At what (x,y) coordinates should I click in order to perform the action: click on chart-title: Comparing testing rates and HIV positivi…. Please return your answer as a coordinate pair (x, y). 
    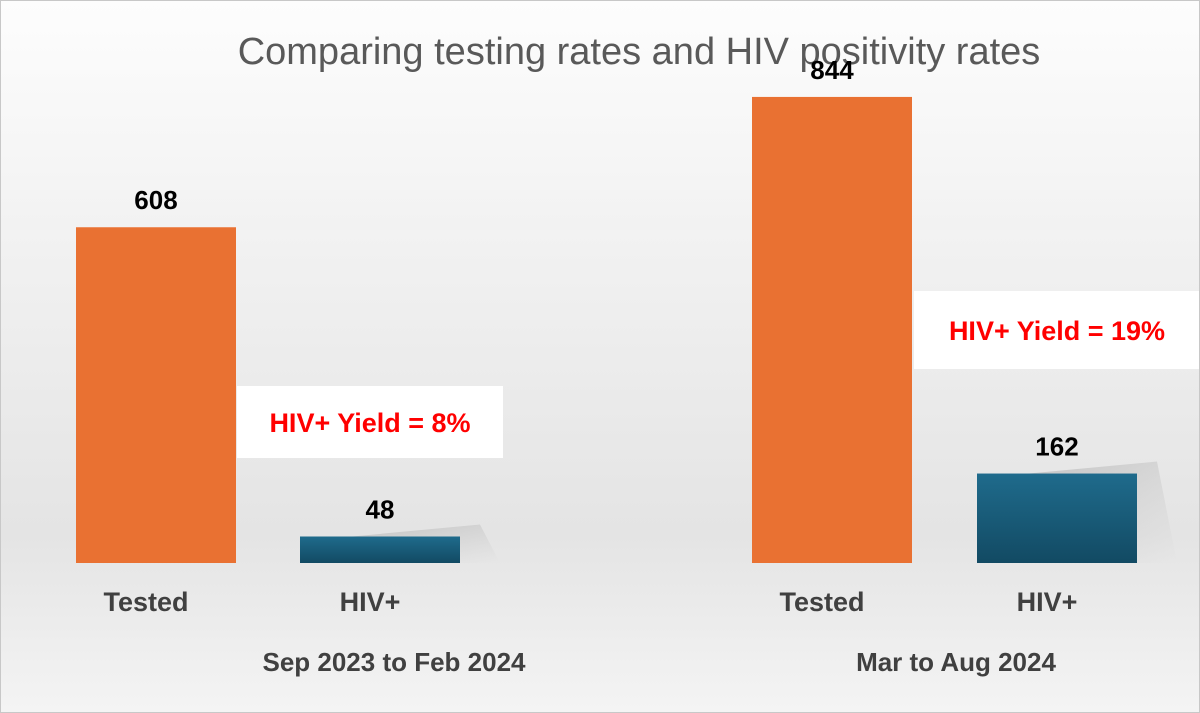
    Looking at the image, I should click on (639, 52).